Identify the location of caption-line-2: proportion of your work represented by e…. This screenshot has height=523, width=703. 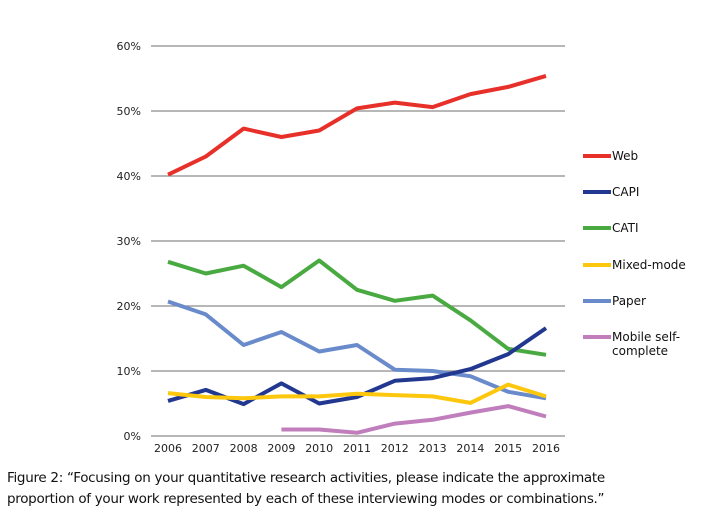
(306, 499).